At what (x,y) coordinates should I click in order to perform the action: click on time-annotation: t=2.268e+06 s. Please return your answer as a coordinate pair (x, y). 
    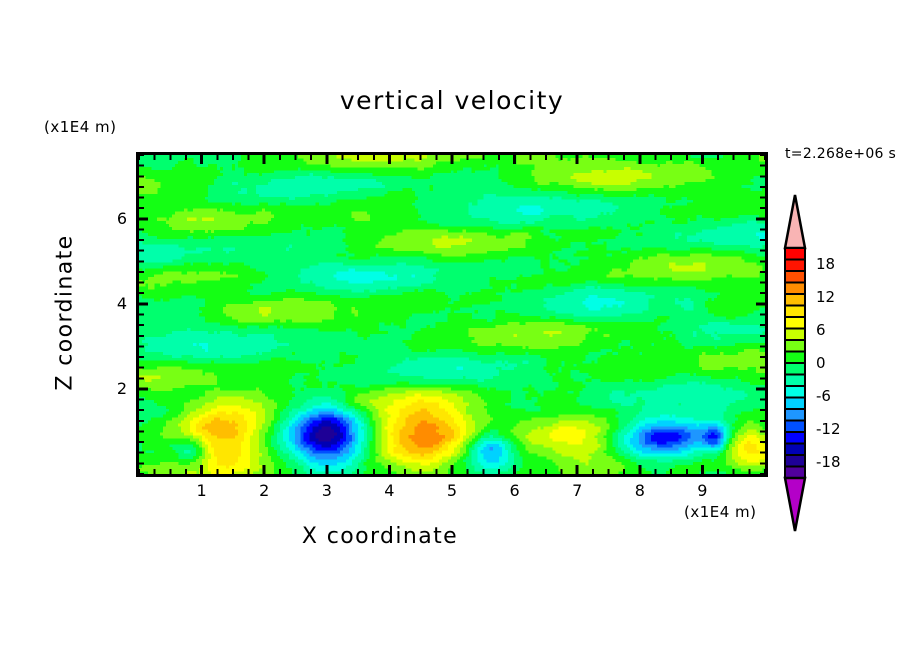
    Looking at the image, I should click on (841, 154).